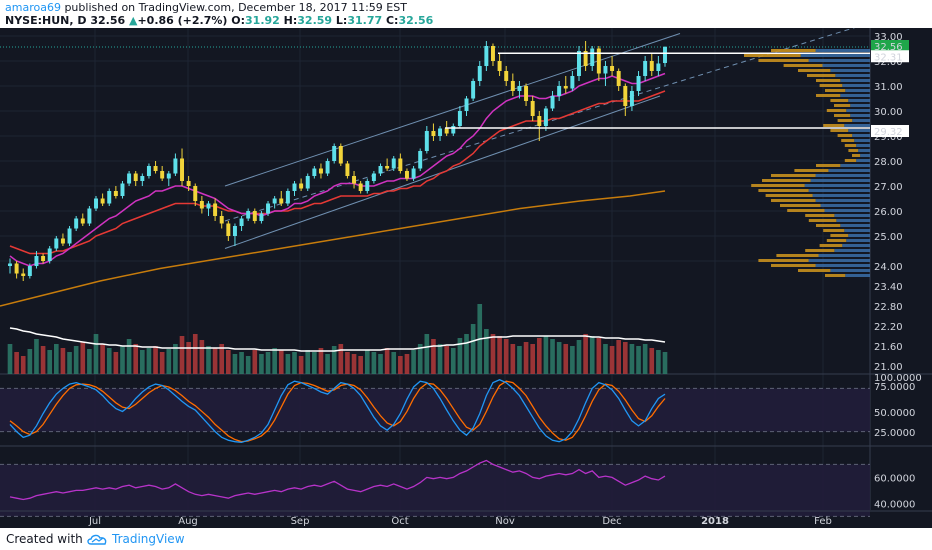  I want to click on stoch-k-line, so click(337, 411).